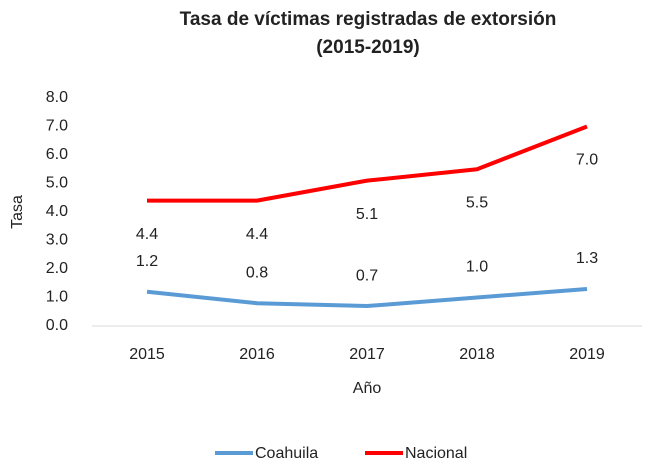 This screenshot has width=662, height=468. What do you see at coordinates (147, 261) in the screenshot?
I see `data-label: 1.2` at bounding box center [147, 261].